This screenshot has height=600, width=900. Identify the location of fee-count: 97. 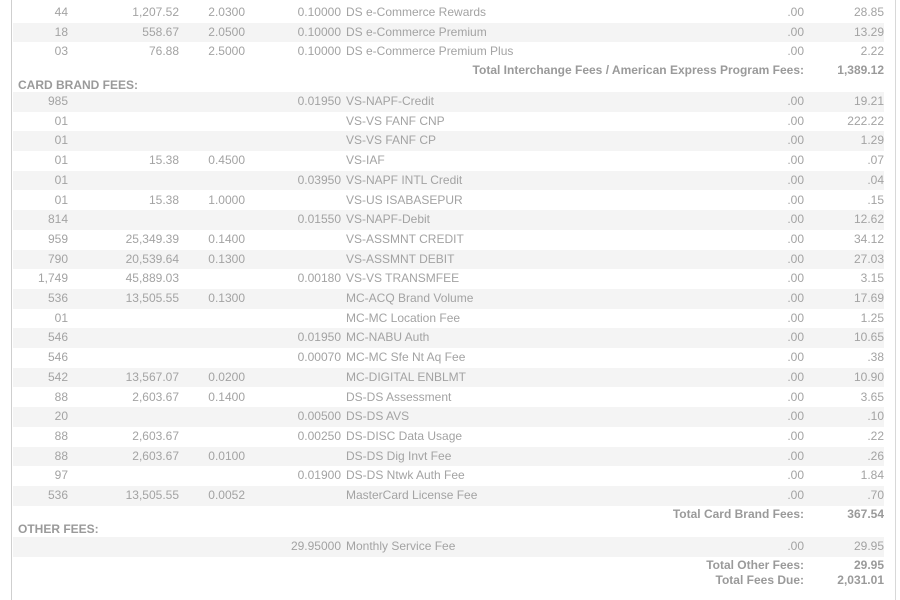
(61, 475).